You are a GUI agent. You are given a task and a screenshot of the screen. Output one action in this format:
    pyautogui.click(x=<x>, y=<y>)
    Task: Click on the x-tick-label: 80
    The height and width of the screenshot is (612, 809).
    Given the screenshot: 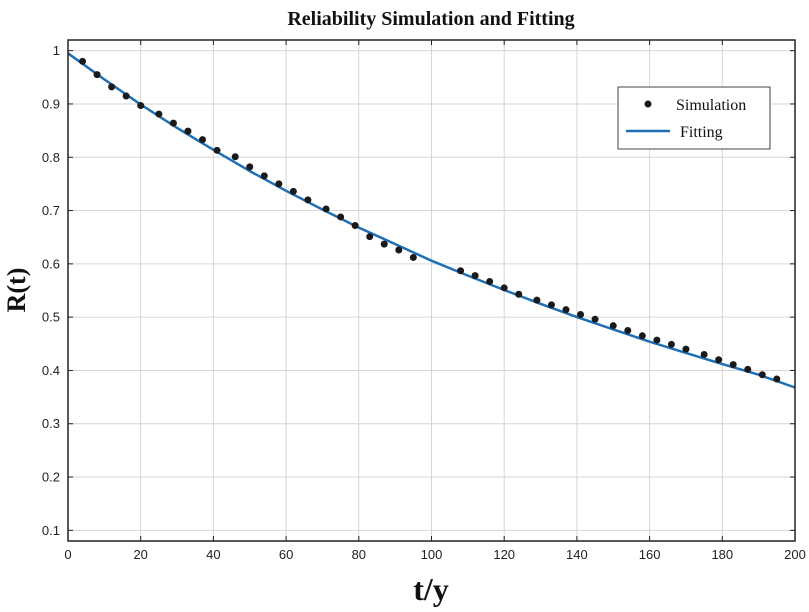 What is the action you would take?
    pyautogui.click(x=359, y=554)
    